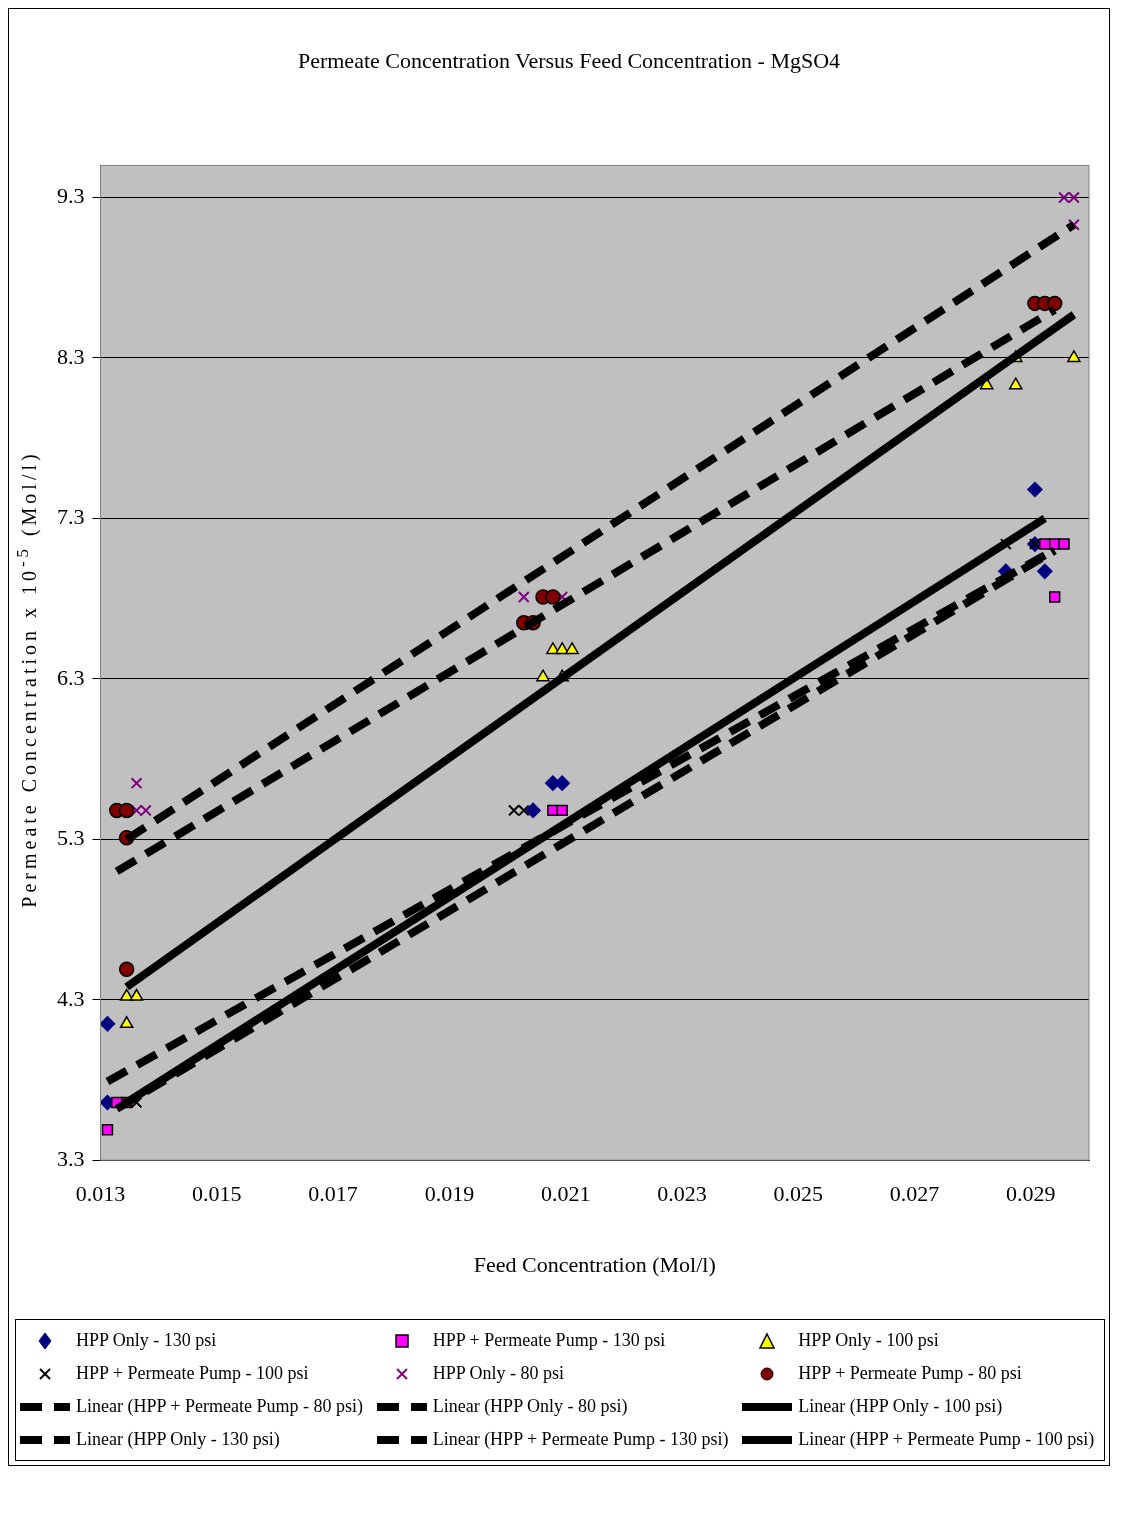 The width and height of the screenshot is (1128, 1525). I want to click on y-tick-label: 8.3, so click(71, 356).